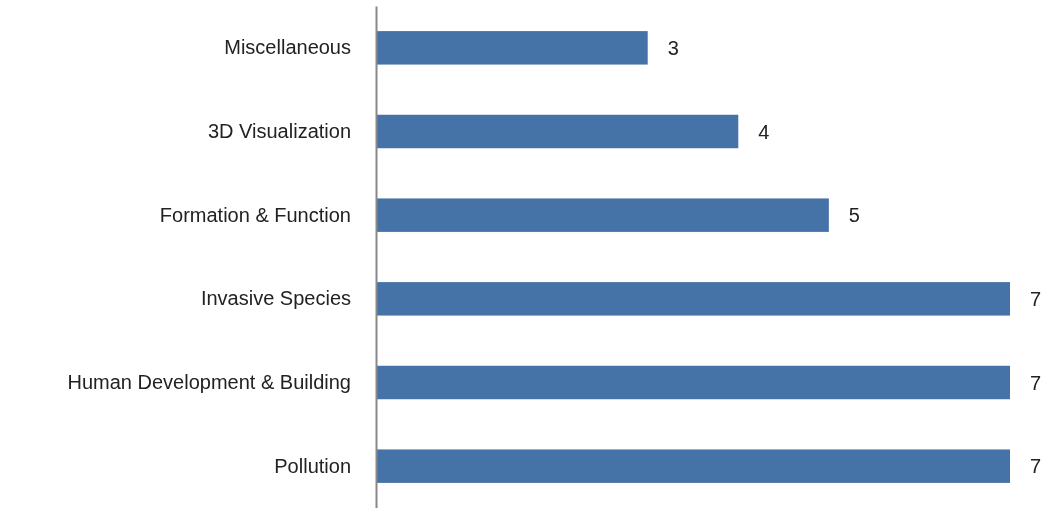 Image resolution: width=1044 pixels, height=508 pixels. I want to click on y-tick-label: Pollution, so click(312, 465).